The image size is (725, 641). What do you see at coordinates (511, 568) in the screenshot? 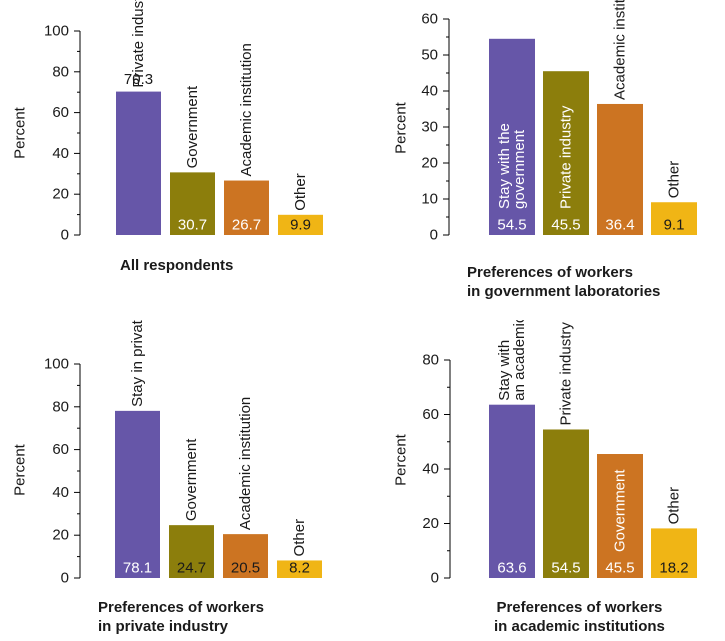
I see `bar-value-label: 63.6` at bounding box center [511, 568].